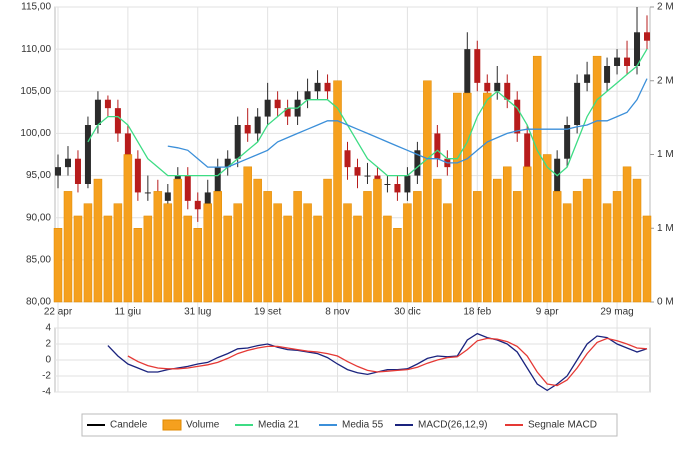  I want to click on x-tick-label: 29 mag, so click(616, 312).